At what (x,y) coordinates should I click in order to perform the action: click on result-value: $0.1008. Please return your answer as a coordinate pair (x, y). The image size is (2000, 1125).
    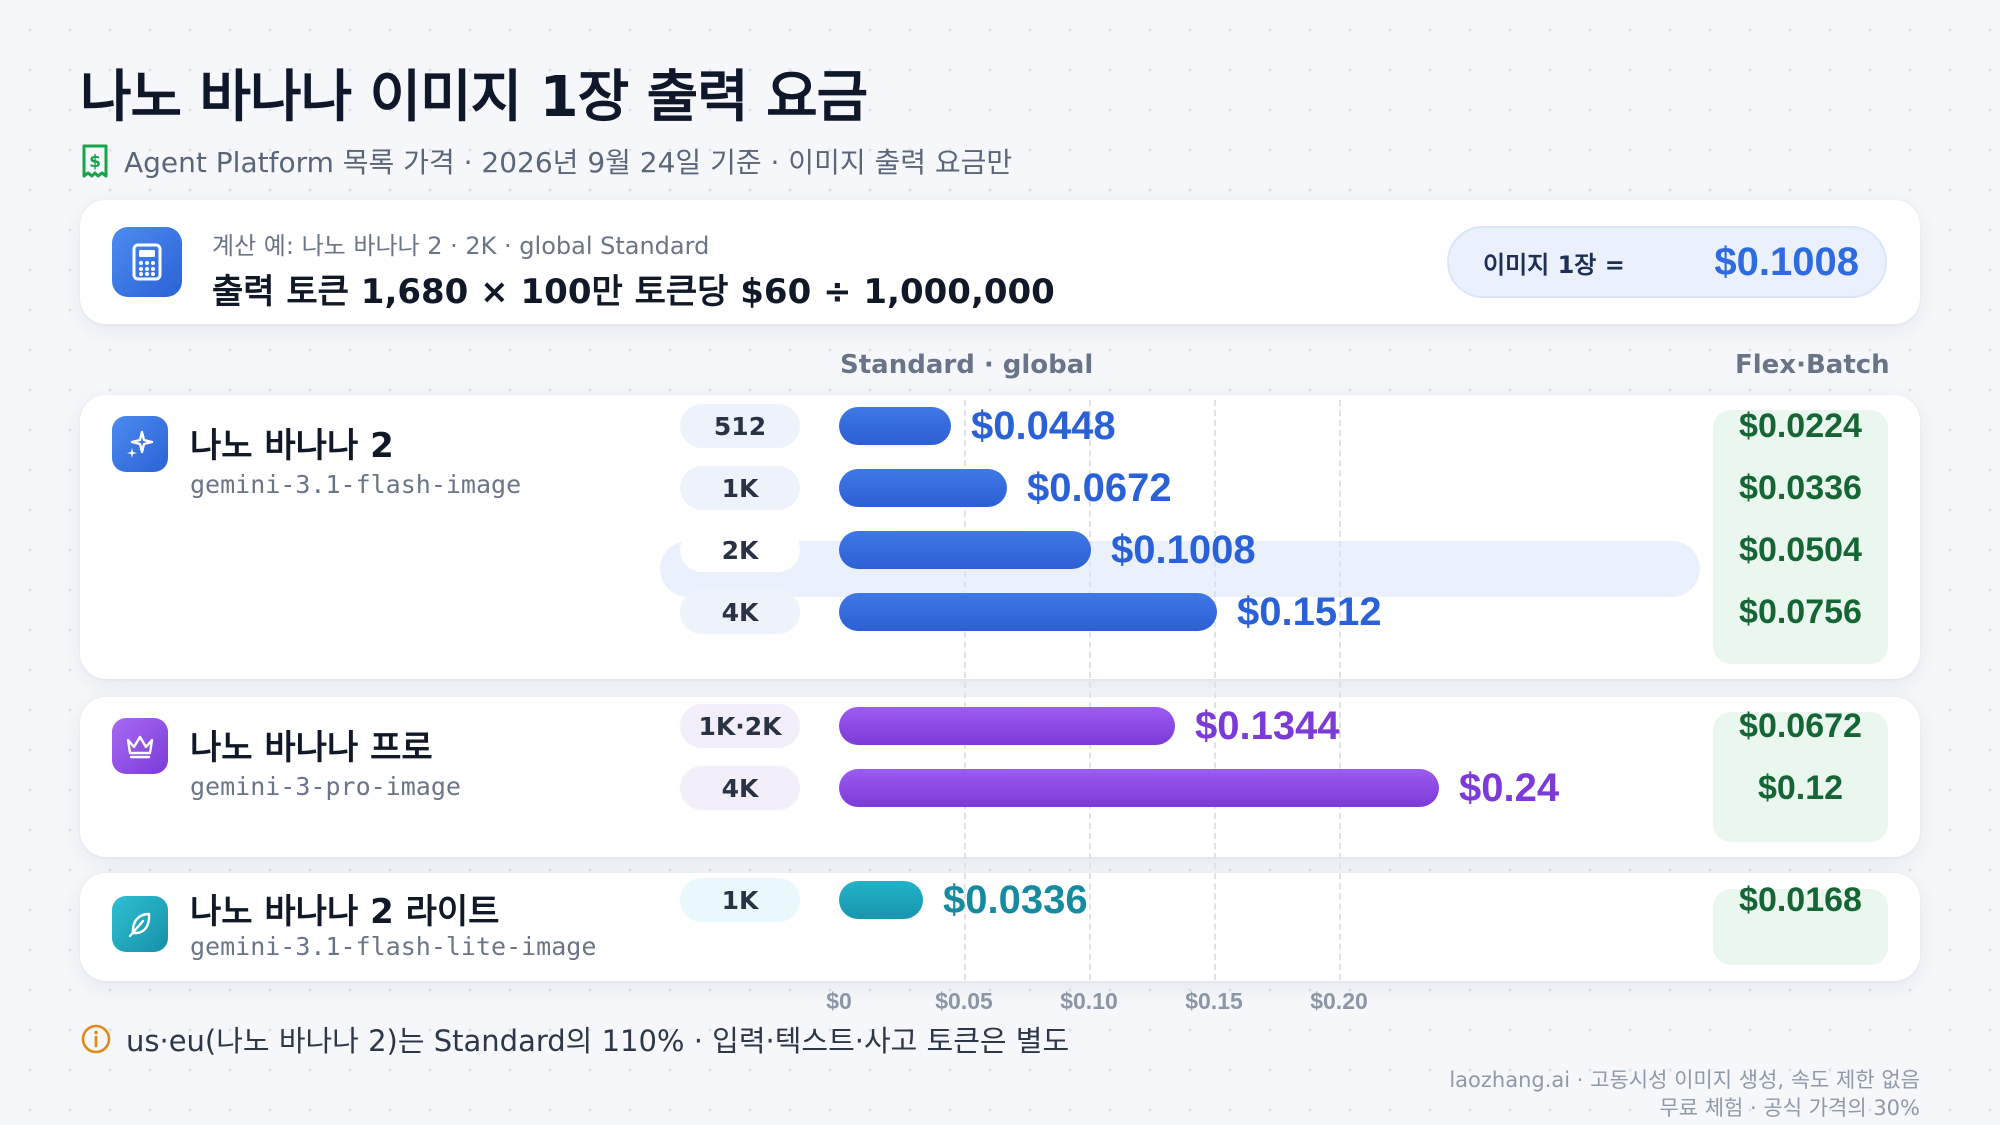
    Looking at the image, I should click on (1786, 261).